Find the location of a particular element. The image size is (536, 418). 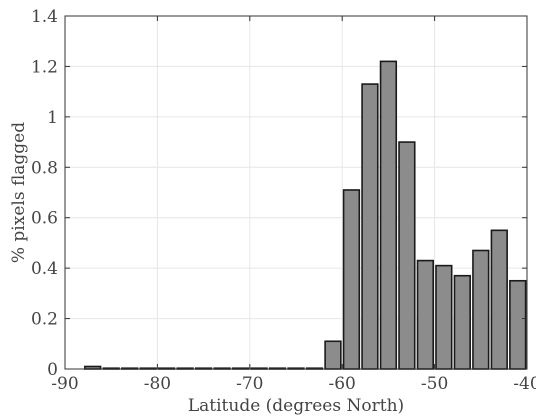

y-tick-label: 1.4 is located at coordinates (44, 17).